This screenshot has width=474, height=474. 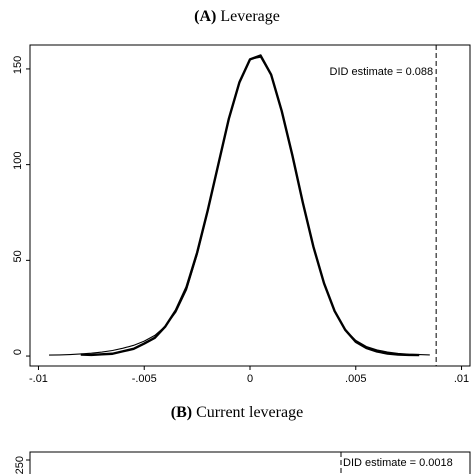 What do you see at coordinates (38, 379) in the screenshot?
I see `x-tick-label: -.01` at bounding box center [38, 379].